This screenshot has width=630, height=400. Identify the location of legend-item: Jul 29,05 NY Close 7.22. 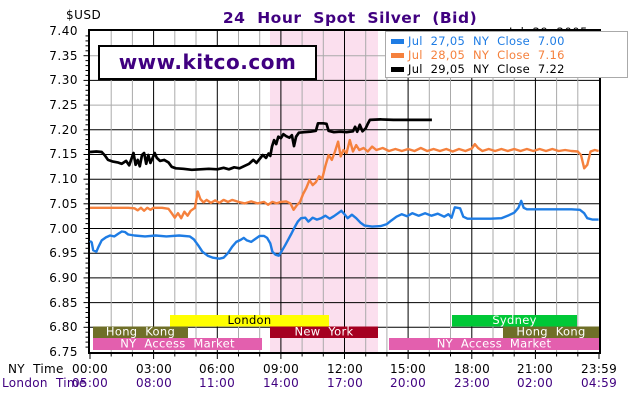
(509, 69).